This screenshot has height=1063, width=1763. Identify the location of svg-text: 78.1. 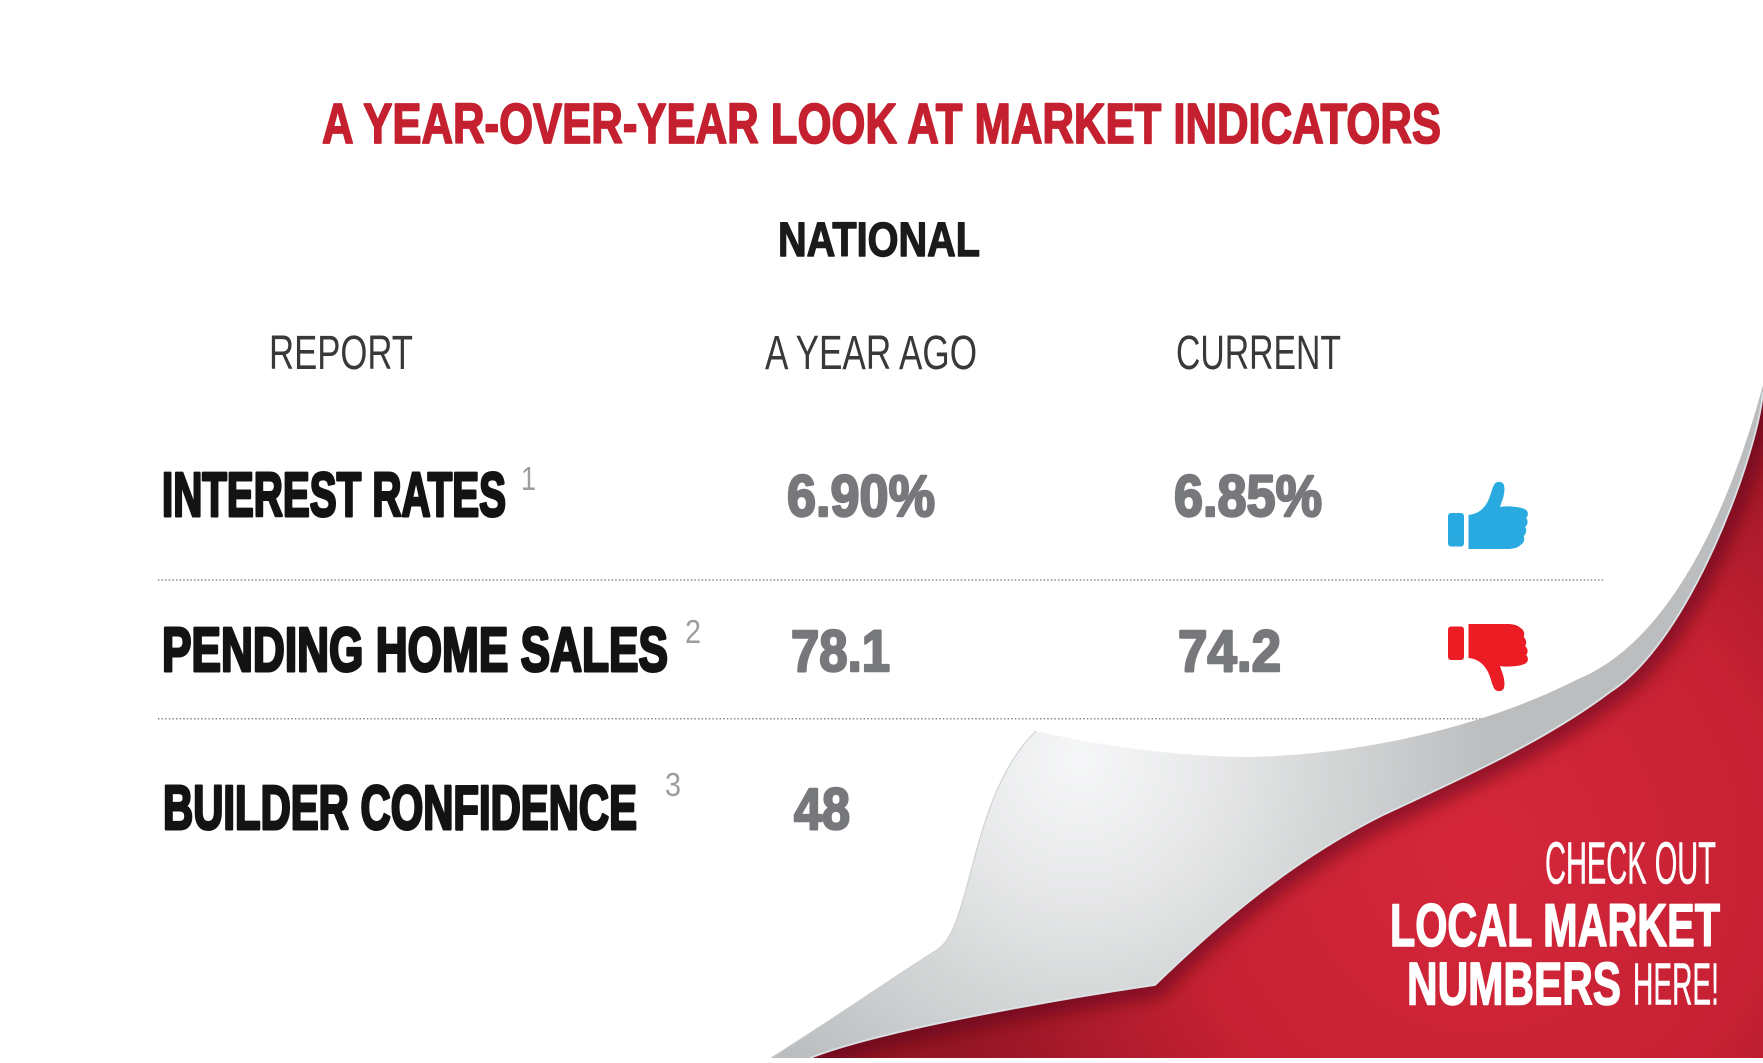
(840, 651).